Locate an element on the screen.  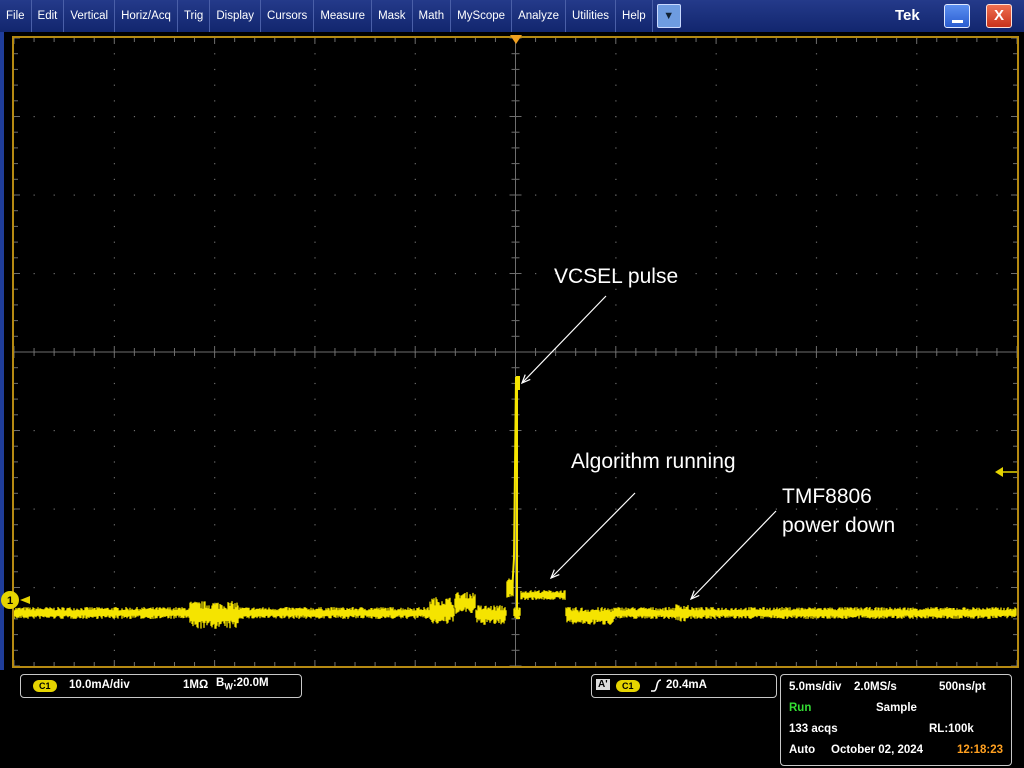
channel-1-marker: 1 is located at coordinates (17, 601).